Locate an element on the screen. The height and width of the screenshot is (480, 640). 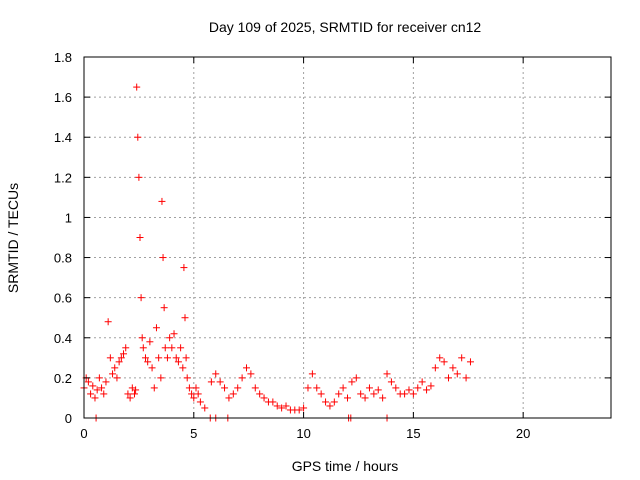
y-tick-label: 0.8 is located at coordinates (63, 258).